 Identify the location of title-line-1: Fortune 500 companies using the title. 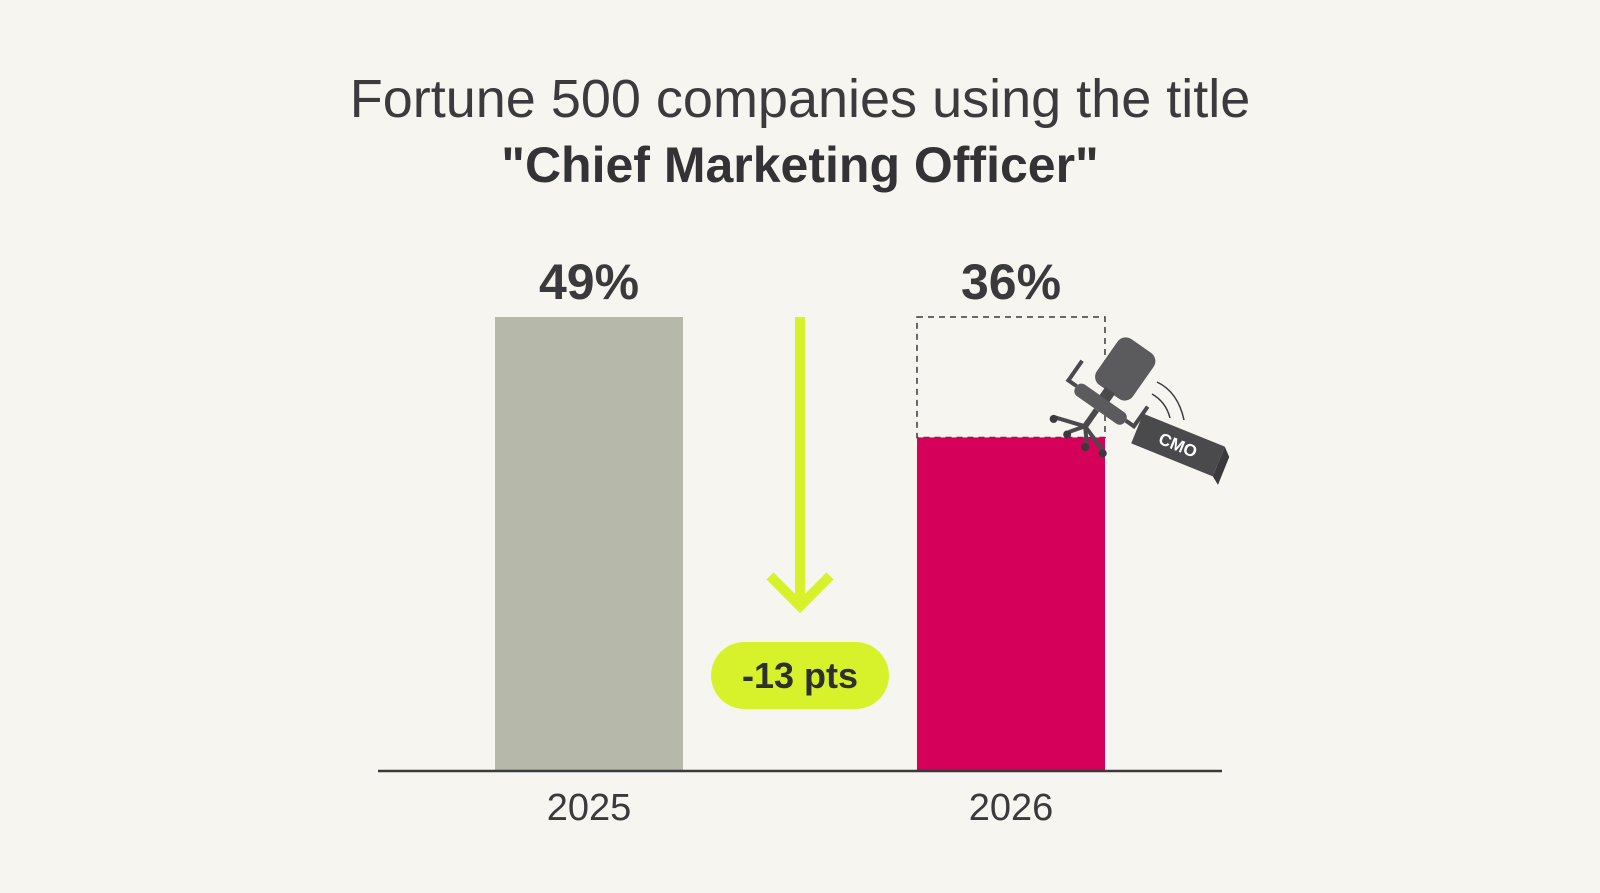
(800, 99).